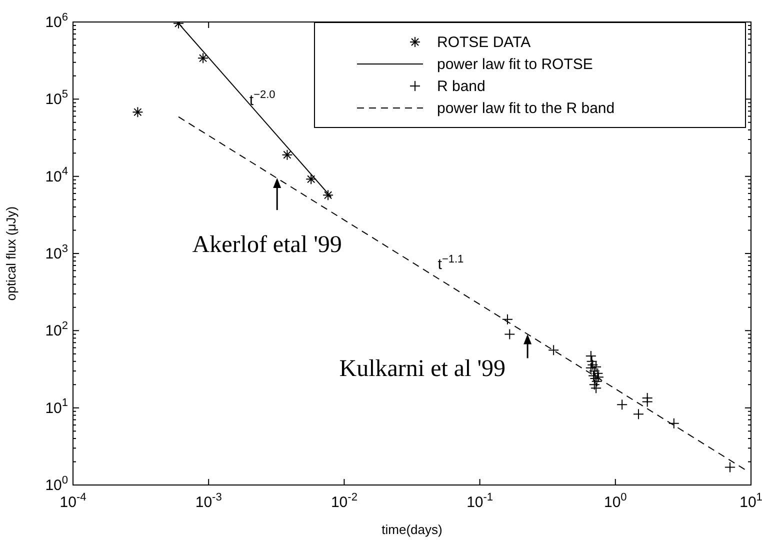 This screenshot has height=542, width=762. What do you see at coordinates (10, 253) in the screenshot?
I see `y-axis-title: optical flux (μJy)` at bounding box center [10, 253].